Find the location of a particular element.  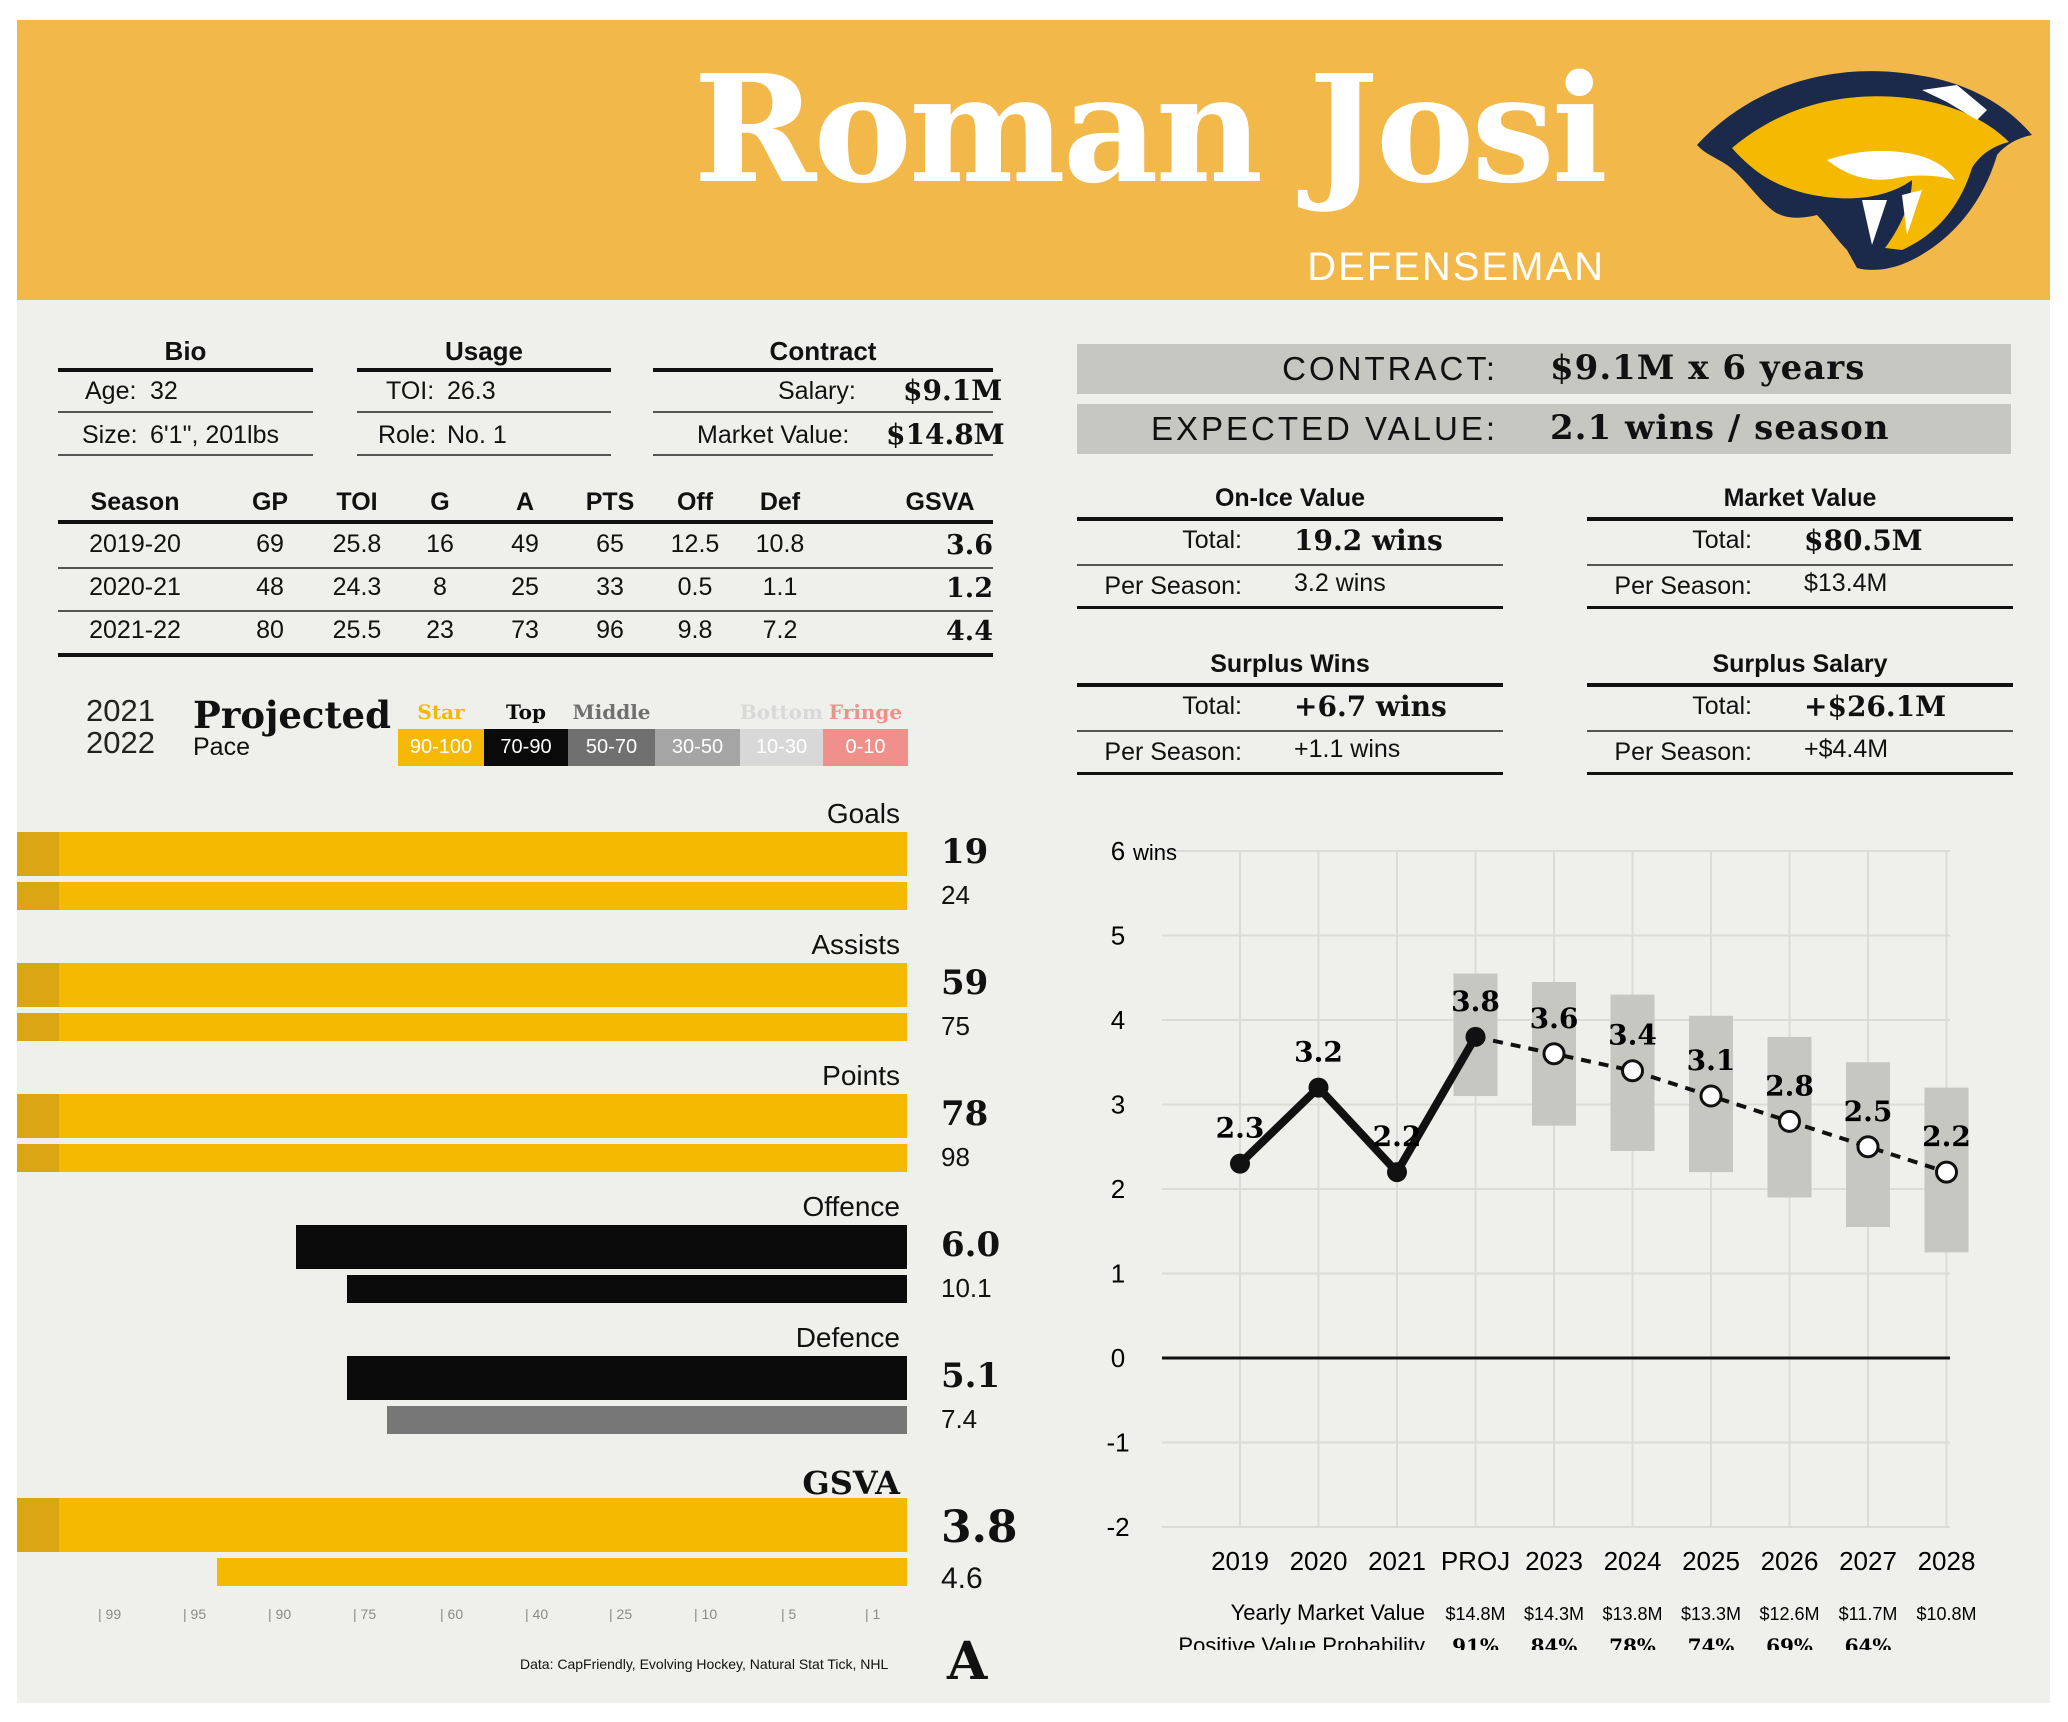

per-season-value: +$4.4M is located at coordinates (1846, 749).